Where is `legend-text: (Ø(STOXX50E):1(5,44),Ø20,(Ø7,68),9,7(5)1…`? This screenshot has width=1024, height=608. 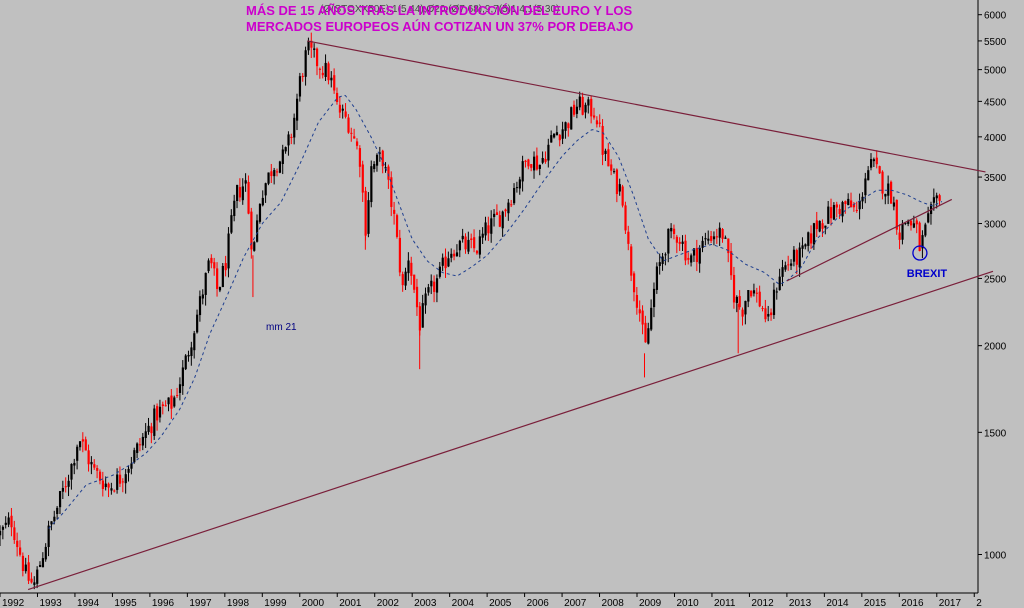
legend-text: (Ø(STOXX50E):1(5,44),Ø20,(Ø7,68),9,7(5)1… is located at coordinates (440, 9).